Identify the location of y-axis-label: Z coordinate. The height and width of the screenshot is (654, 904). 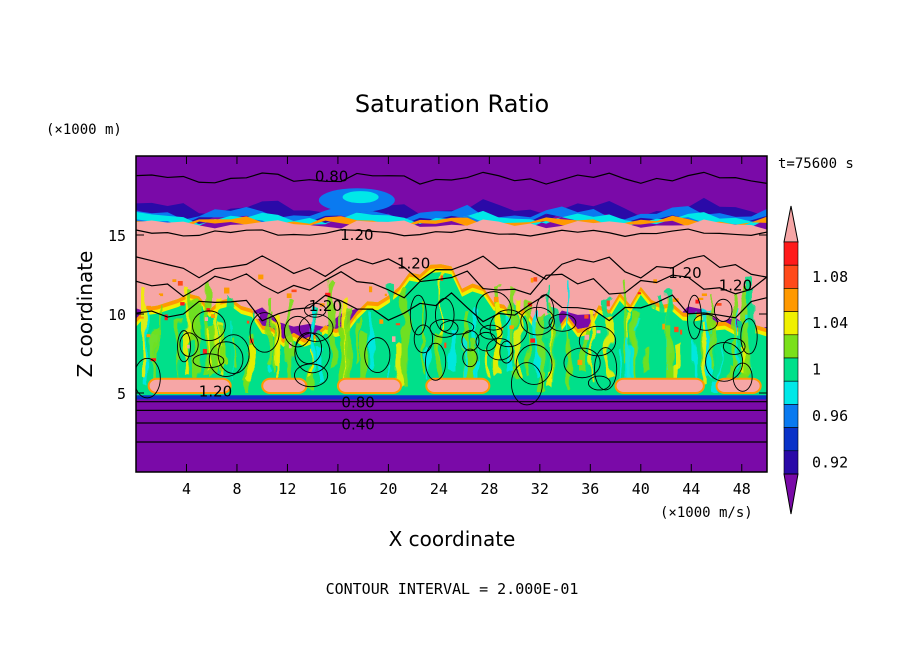
(85, 314).